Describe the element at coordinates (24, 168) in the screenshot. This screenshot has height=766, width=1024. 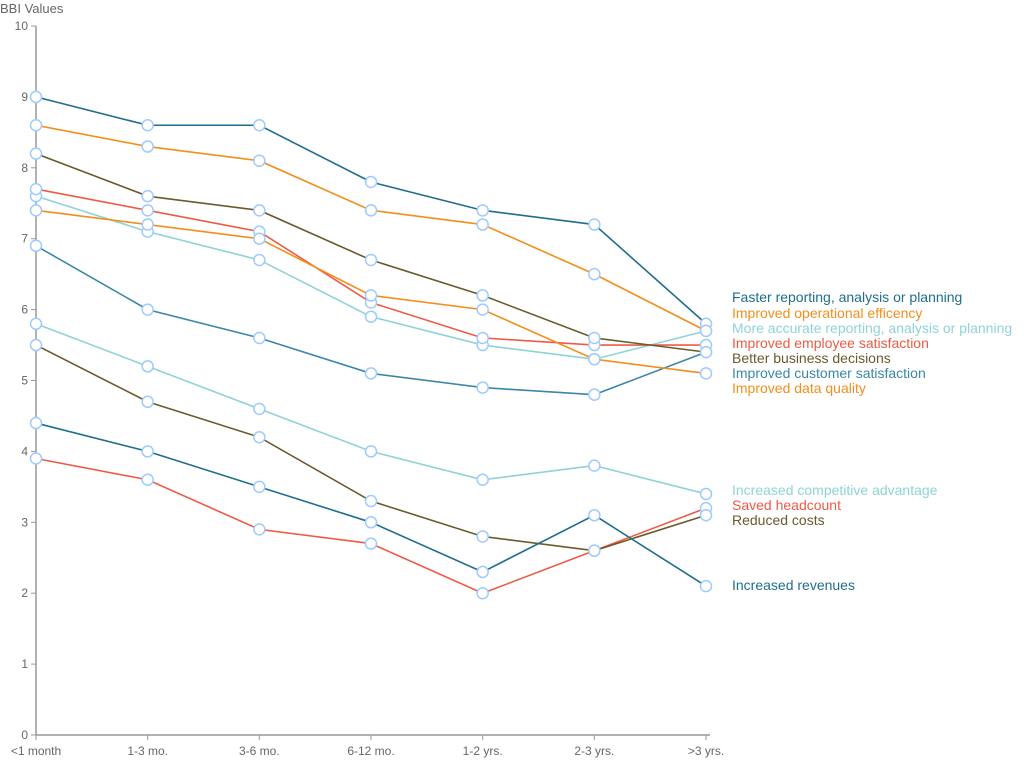
I see `y-tick-label: 8` at that location.